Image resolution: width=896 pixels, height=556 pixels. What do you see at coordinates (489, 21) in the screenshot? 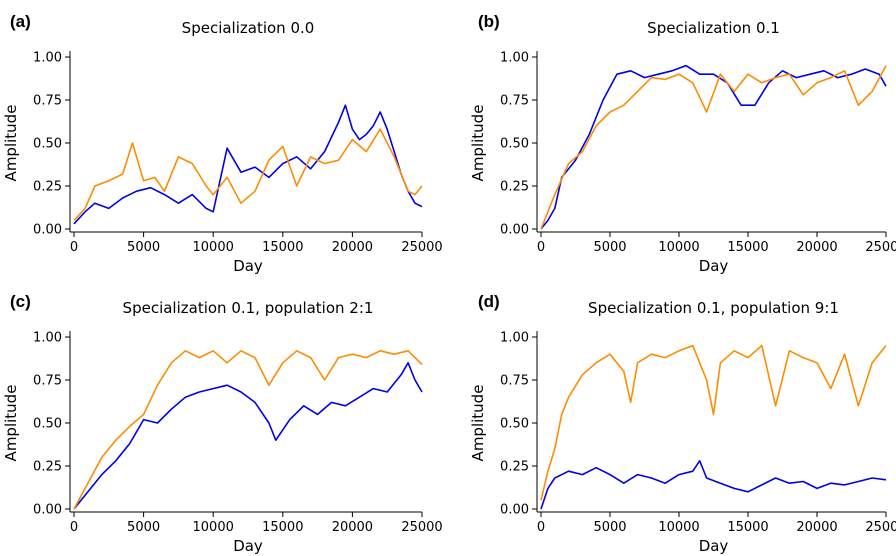
I see `panel-letter: (b)` at bounding box center [489, 21].